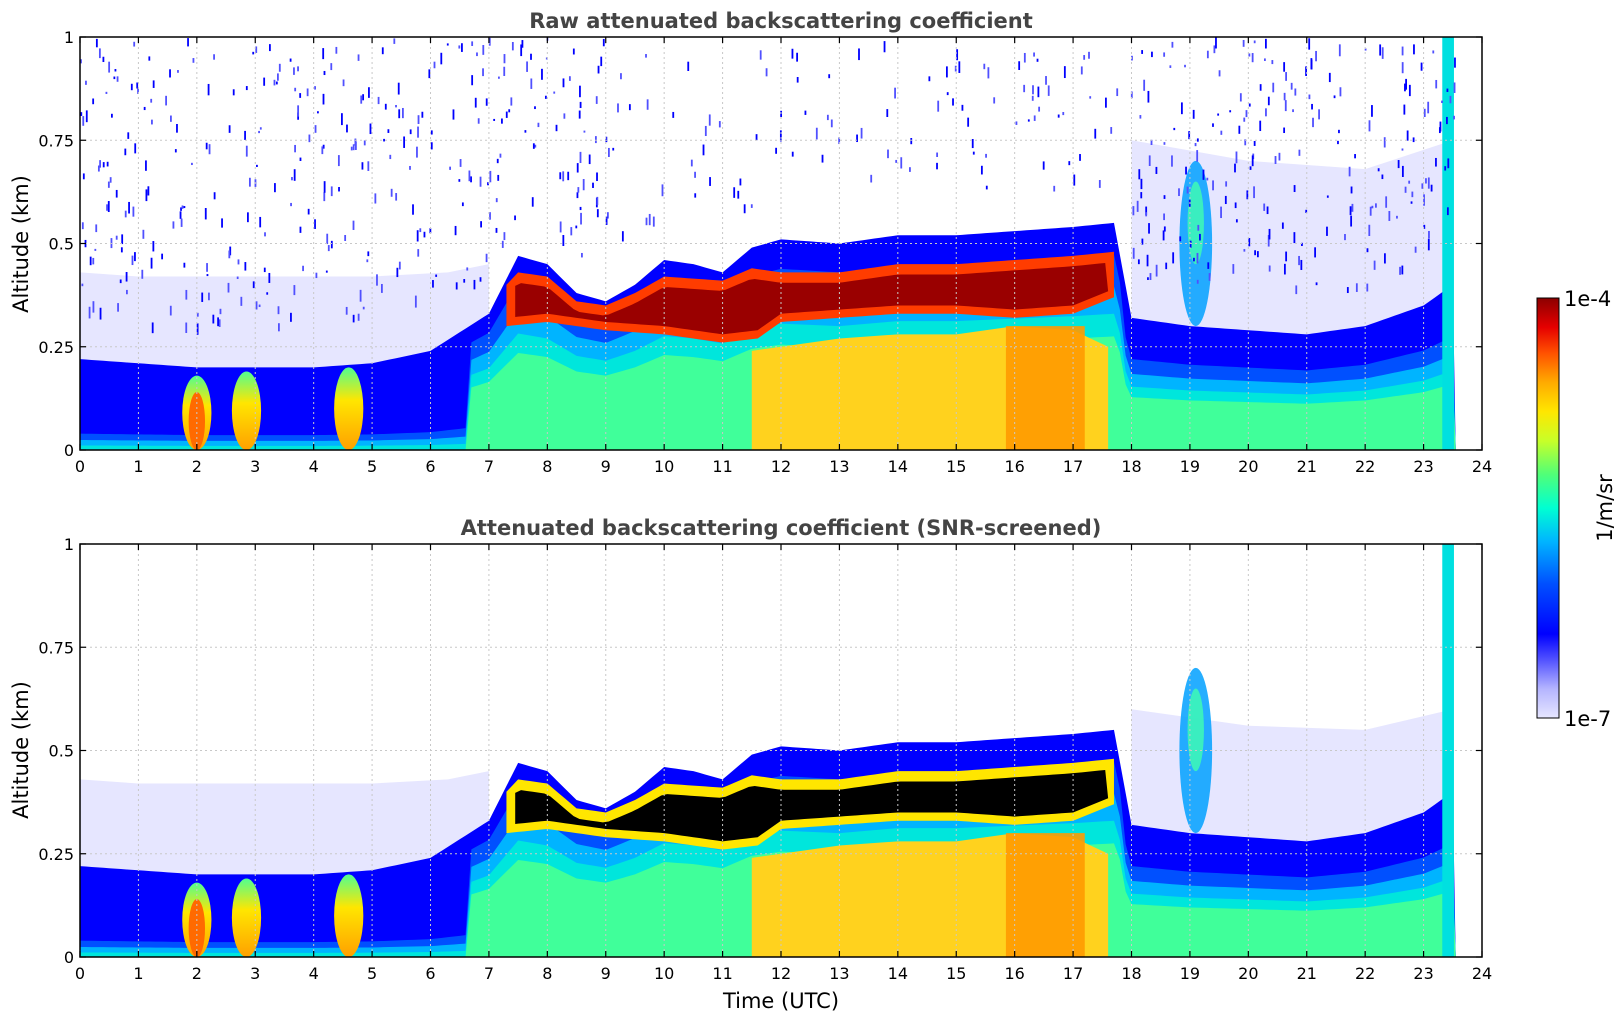  Describe the element at coordinates (1576, 509) in the screenshot. I see `colorbar: 1e-4 1e-7 1/m/sr` at that location.